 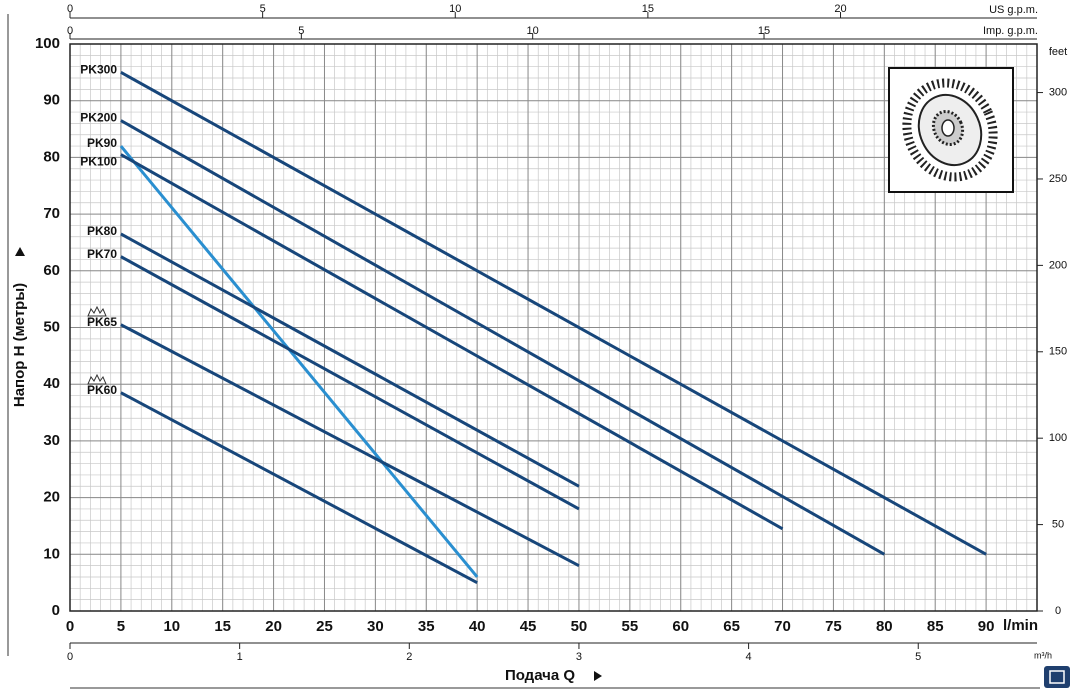 What do you see at coordinates (986, 626) in the screenshot?
I see `x-tick-label: 90` at bounding box center [986, 626].